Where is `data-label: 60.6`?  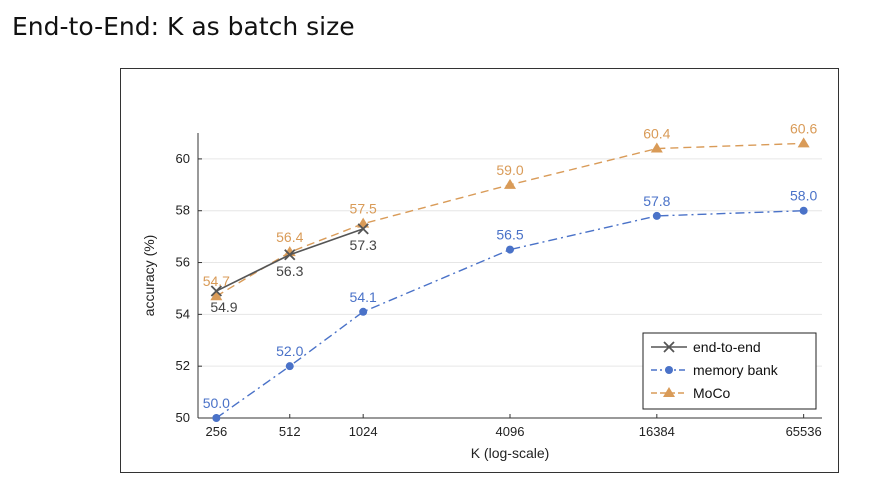
data-label: 60.6 is located at coordinates (803, 128).